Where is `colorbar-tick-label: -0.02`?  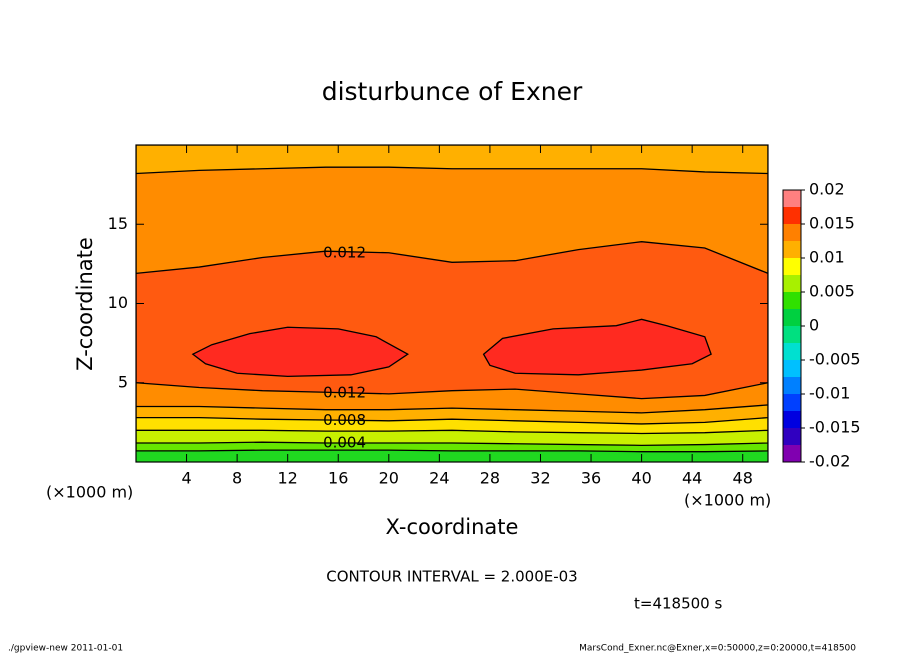
colorbar-tick-label: -0.02 is located at coordinates (829, 461).